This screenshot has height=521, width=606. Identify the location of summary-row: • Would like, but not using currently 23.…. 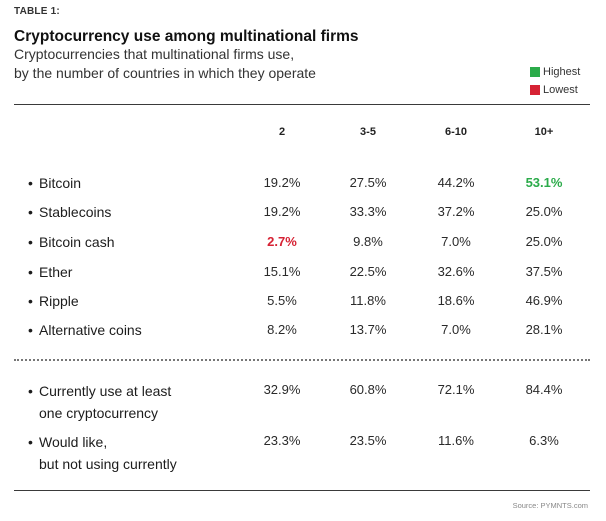
(303, 453).